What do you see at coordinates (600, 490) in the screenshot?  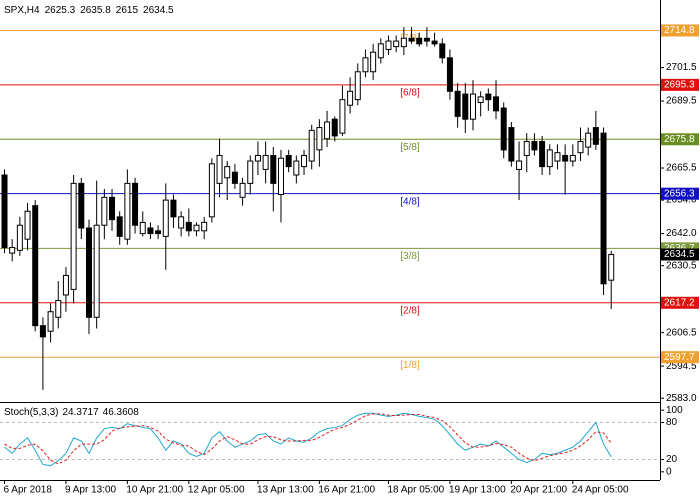 I see `x-tick-label: 24 Apr 05:00` at bounding box center [600, 490].